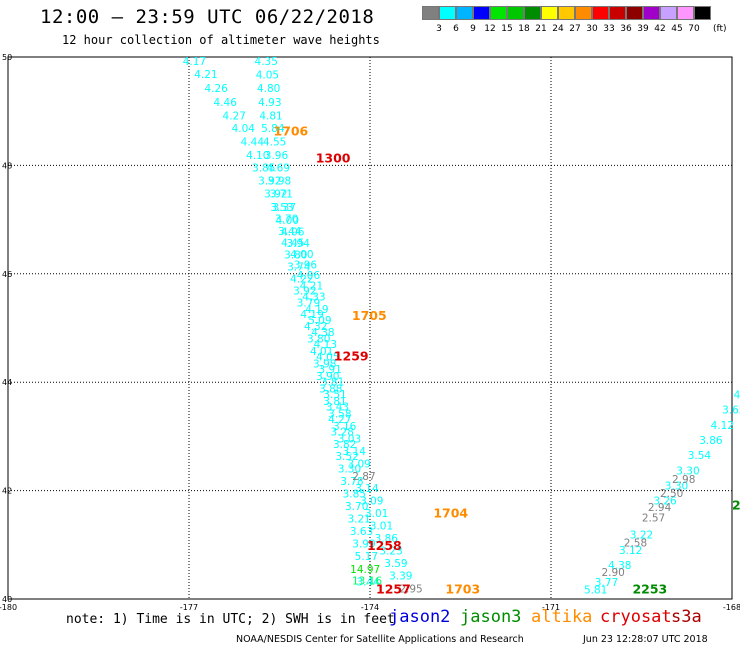 The image size is (740, 650). I want to click on swh-point: 3.77, so click(606, 583).